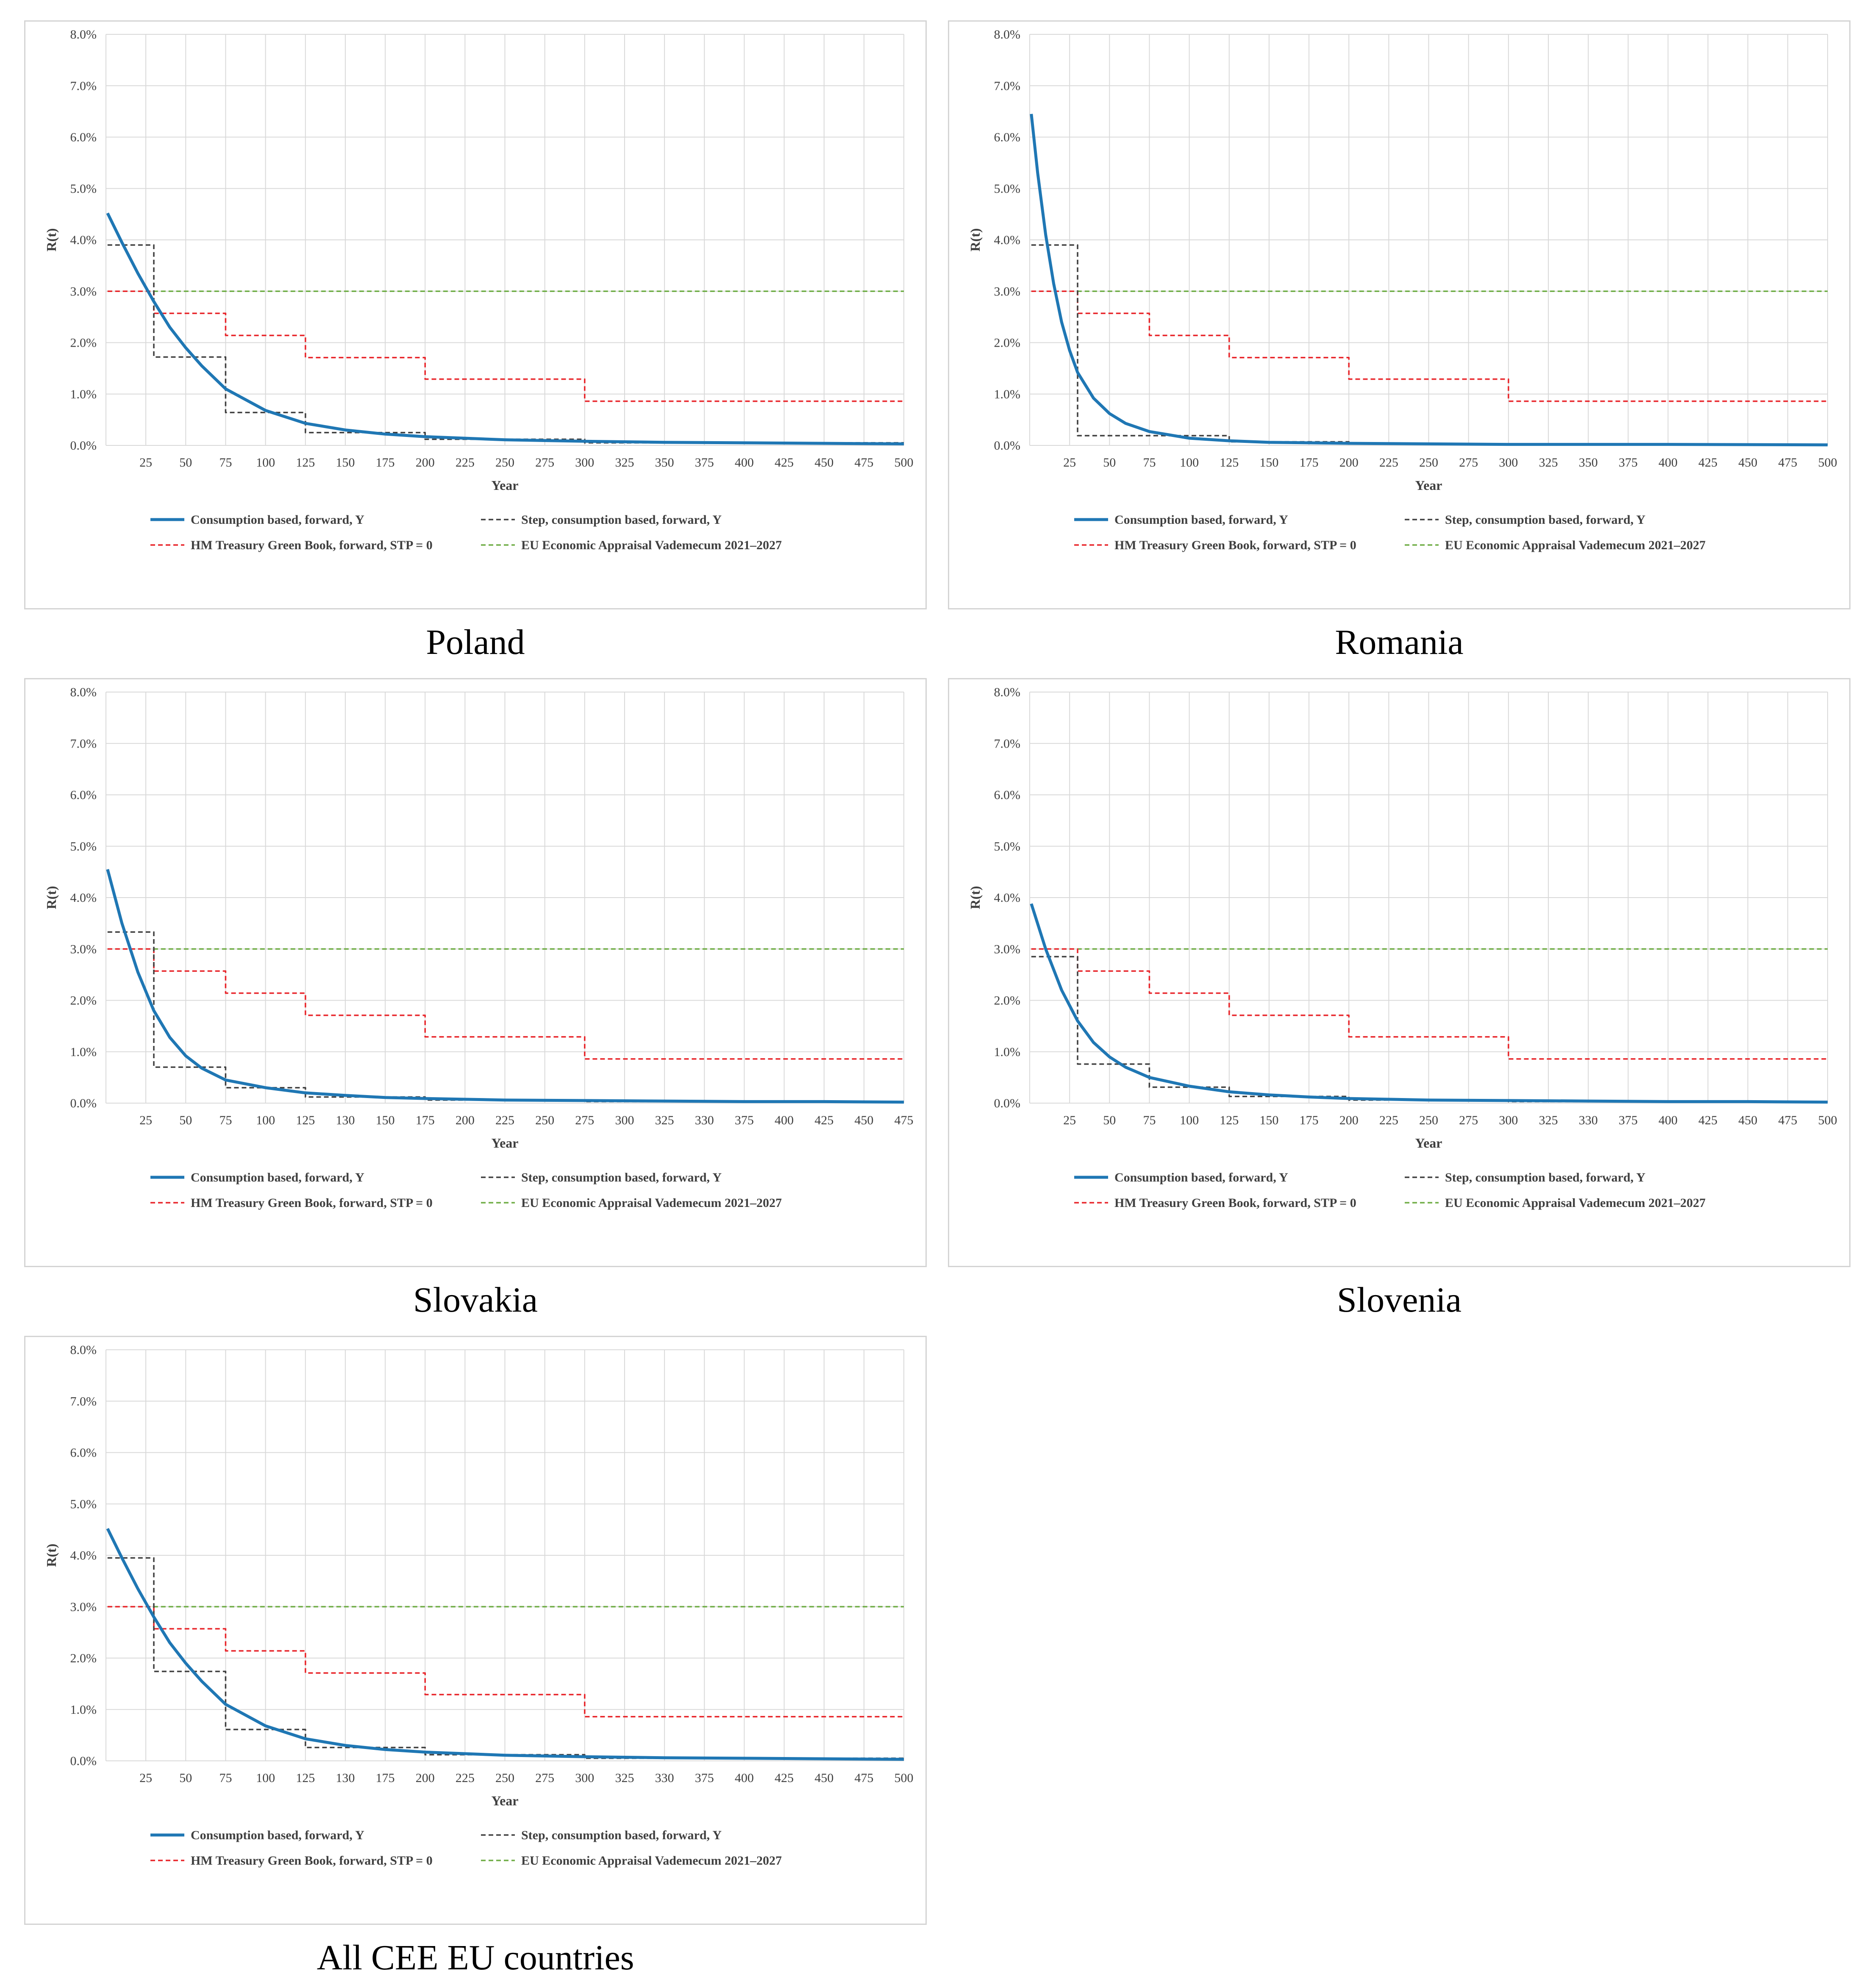  I want to click on caption-slovakia: Slovakia, so click(475, 1300).